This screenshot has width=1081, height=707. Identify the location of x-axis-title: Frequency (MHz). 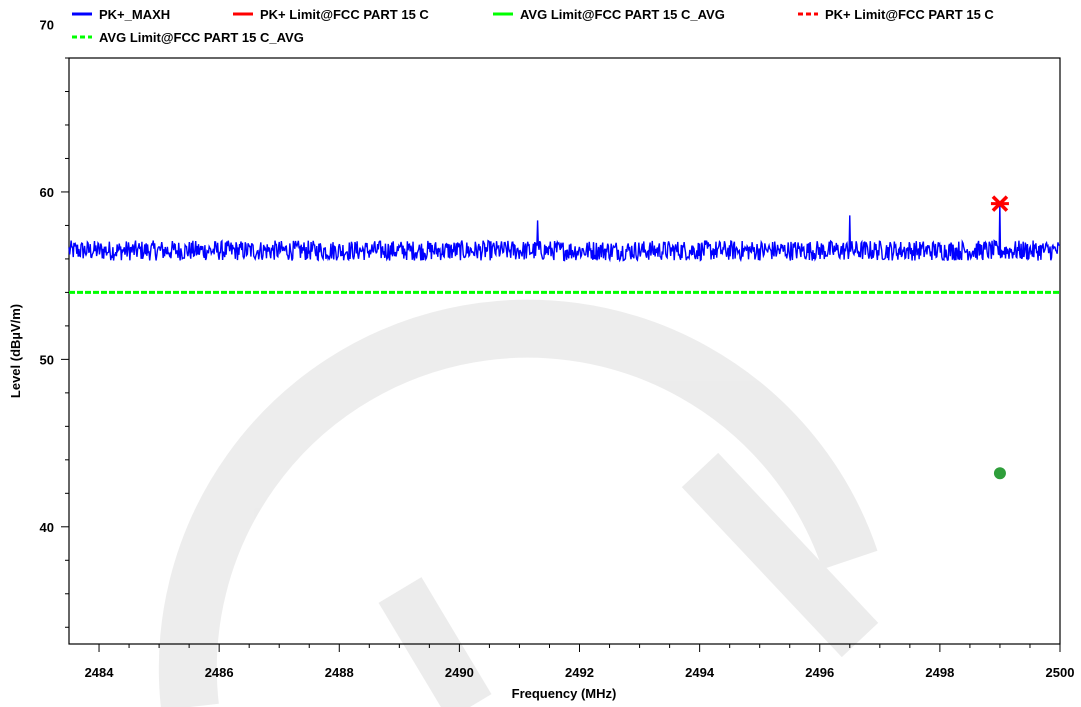
(564, 693).